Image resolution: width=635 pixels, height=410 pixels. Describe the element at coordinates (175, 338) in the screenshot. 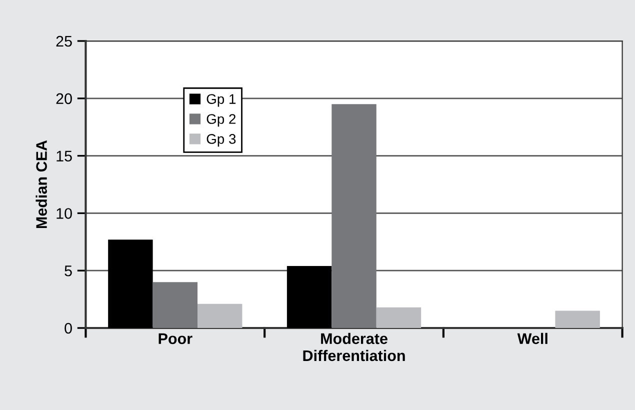

I see `x-tick-label: Poor` at that location.